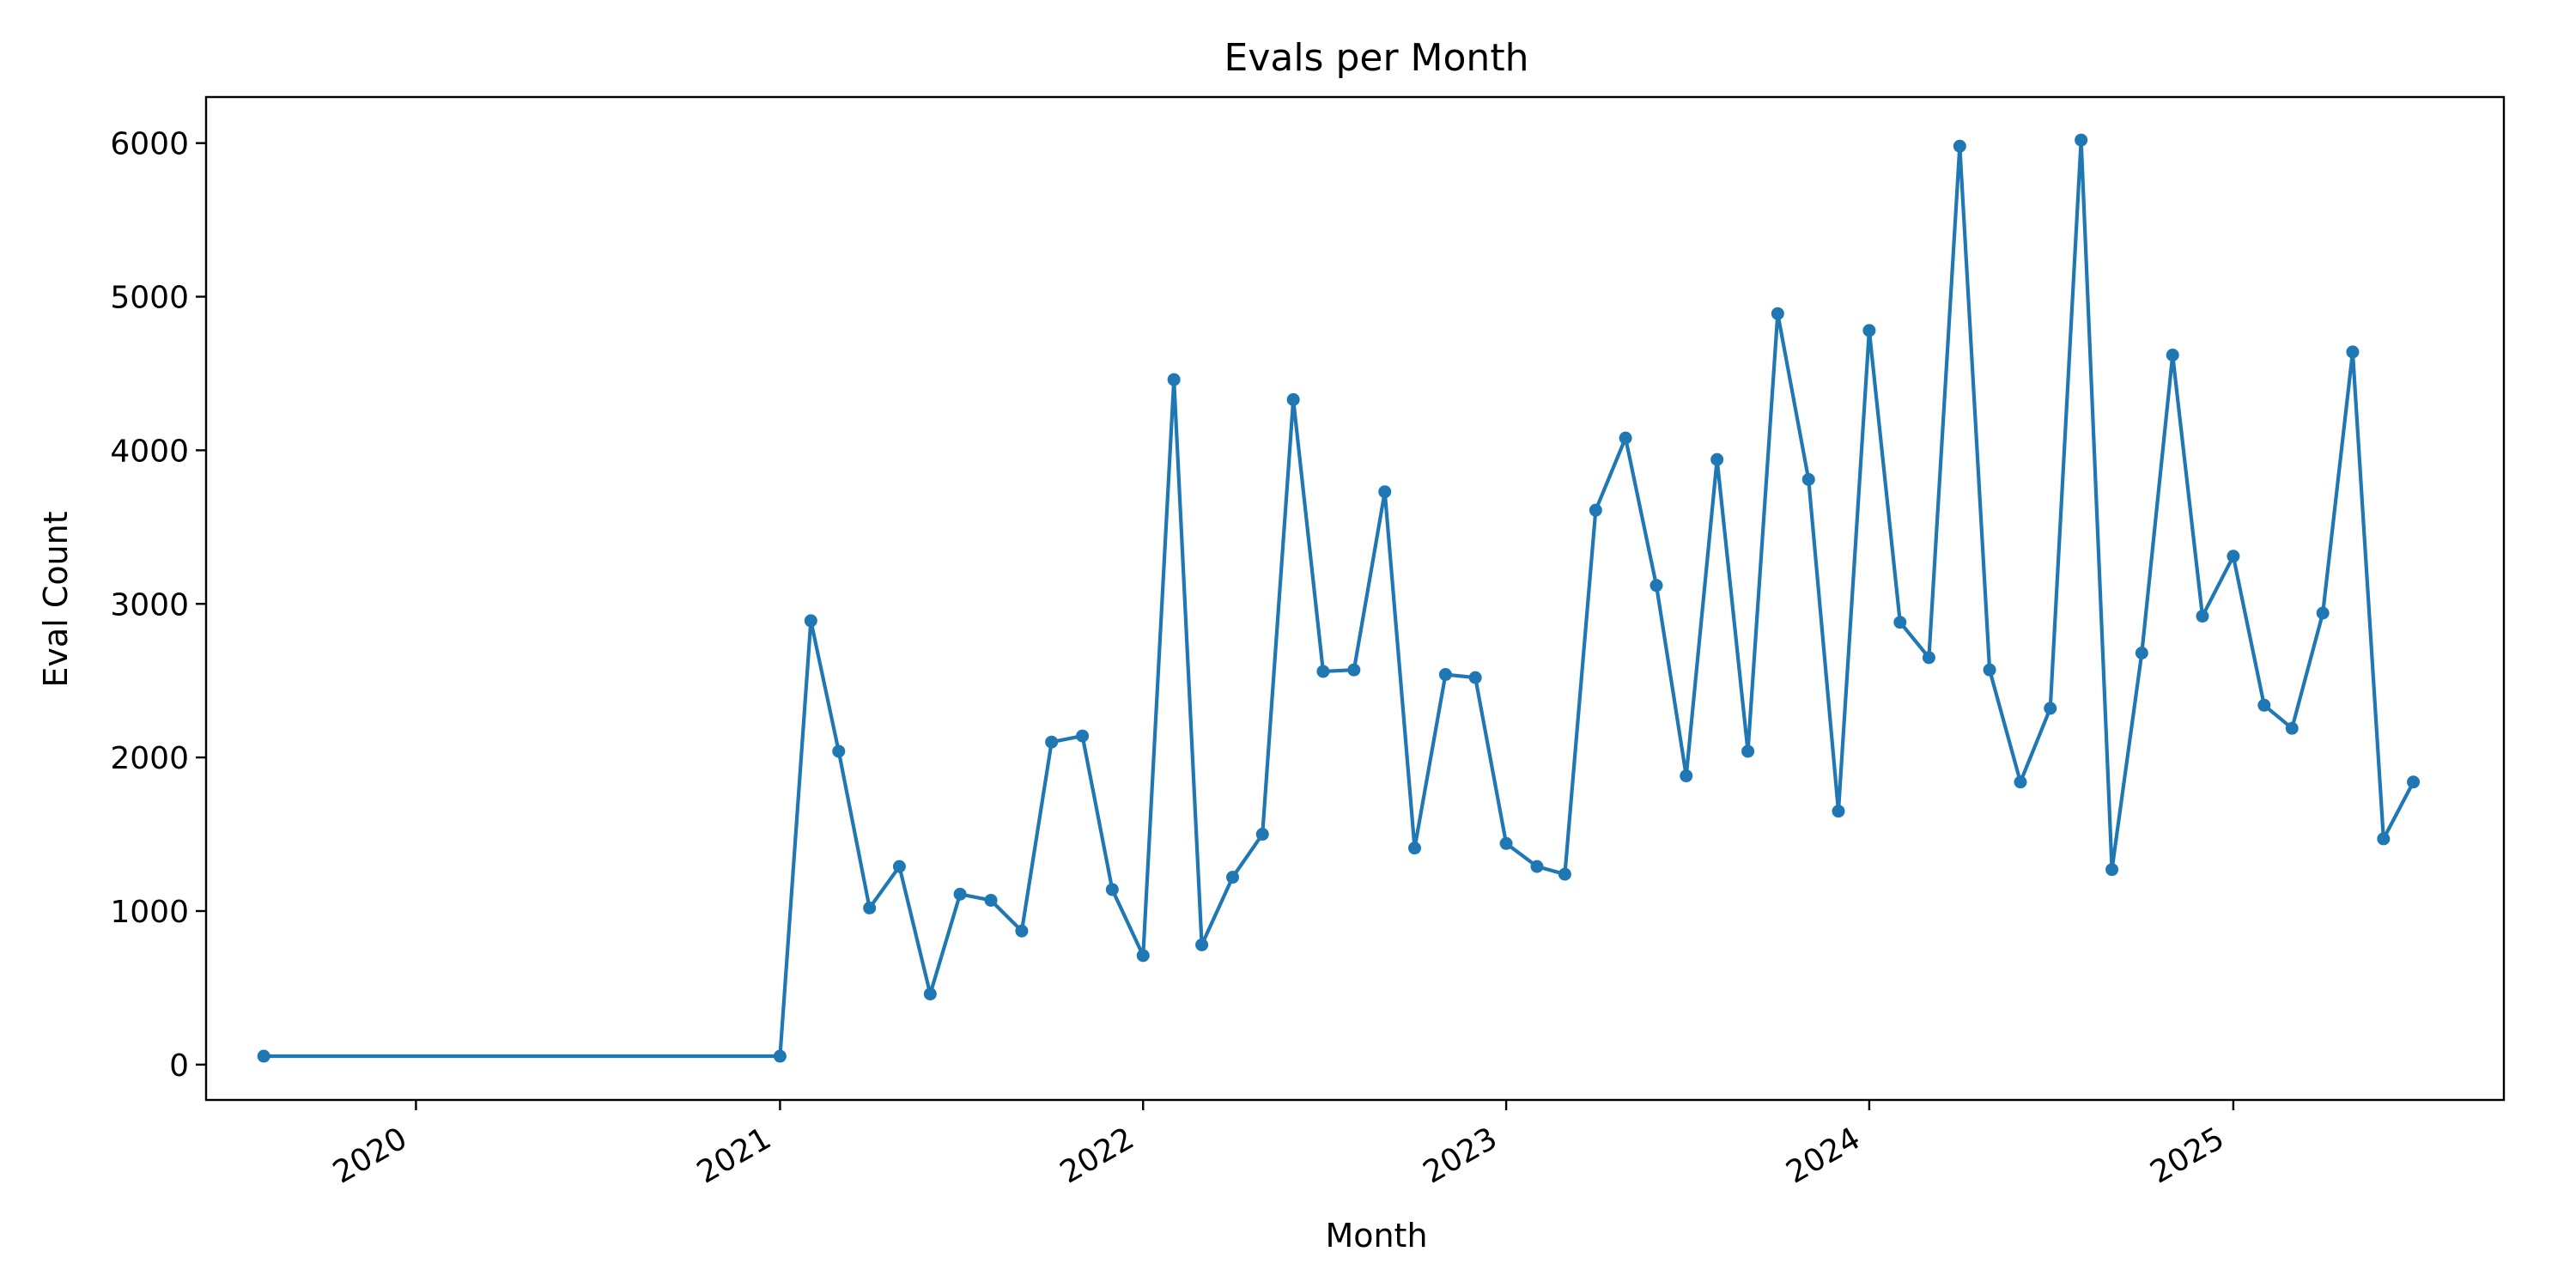  Describe the element at coordinates (179, 1066) in the screenshot. I see `y-tick-label: 0` at that location.